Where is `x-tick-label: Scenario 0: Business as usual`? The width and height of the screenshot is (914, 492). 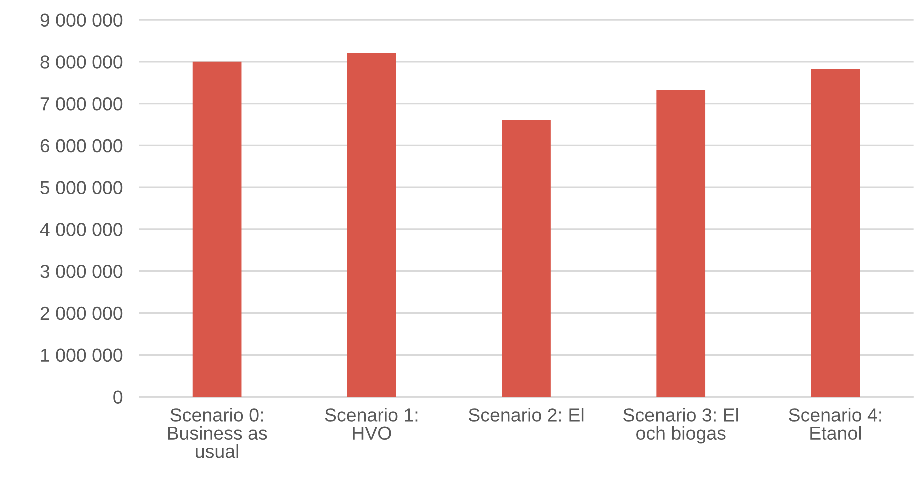
x-tick-label: Scenario 0: Business as usual is located at coordinates (218, 433).